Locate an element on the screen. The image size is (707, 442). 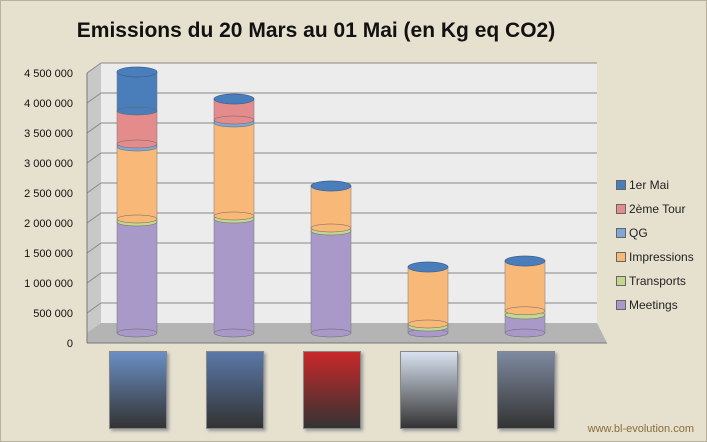
y-tick-label: 2 000 000 is located at coordinates (48, 224).